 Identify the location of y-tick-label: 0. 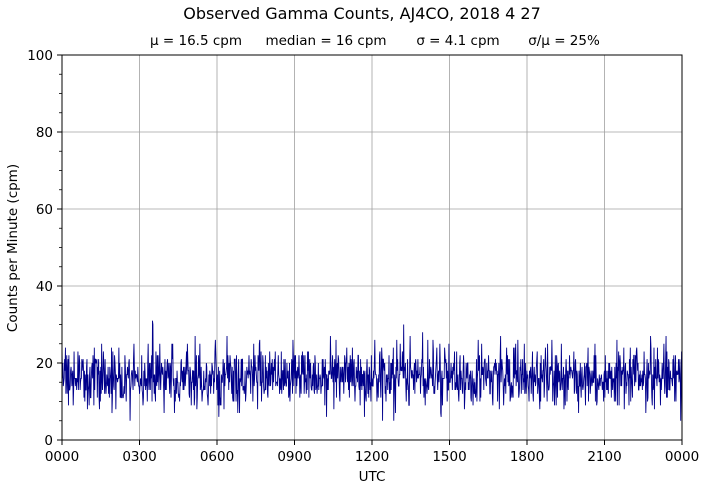
(48, 441).